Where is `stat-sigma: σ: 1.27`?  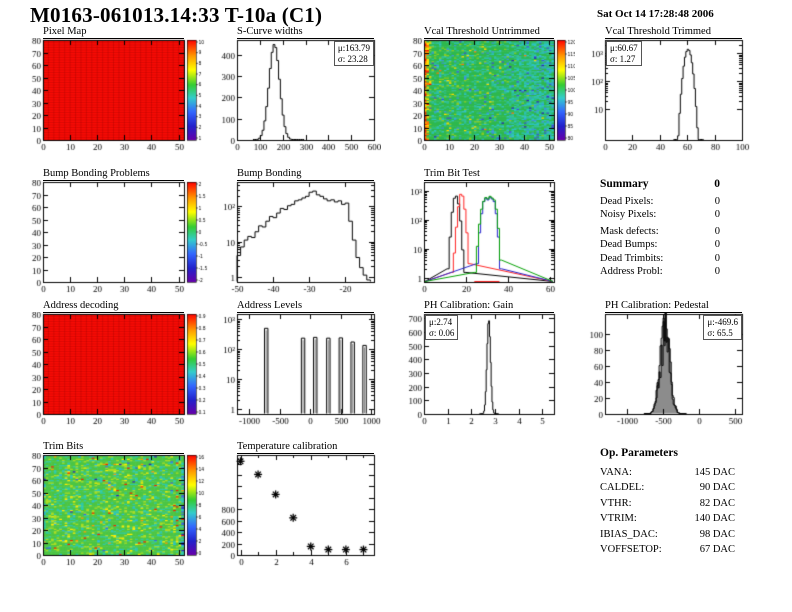
stat-sigma: σ: 1.27 is located at coordinates (623, 58).